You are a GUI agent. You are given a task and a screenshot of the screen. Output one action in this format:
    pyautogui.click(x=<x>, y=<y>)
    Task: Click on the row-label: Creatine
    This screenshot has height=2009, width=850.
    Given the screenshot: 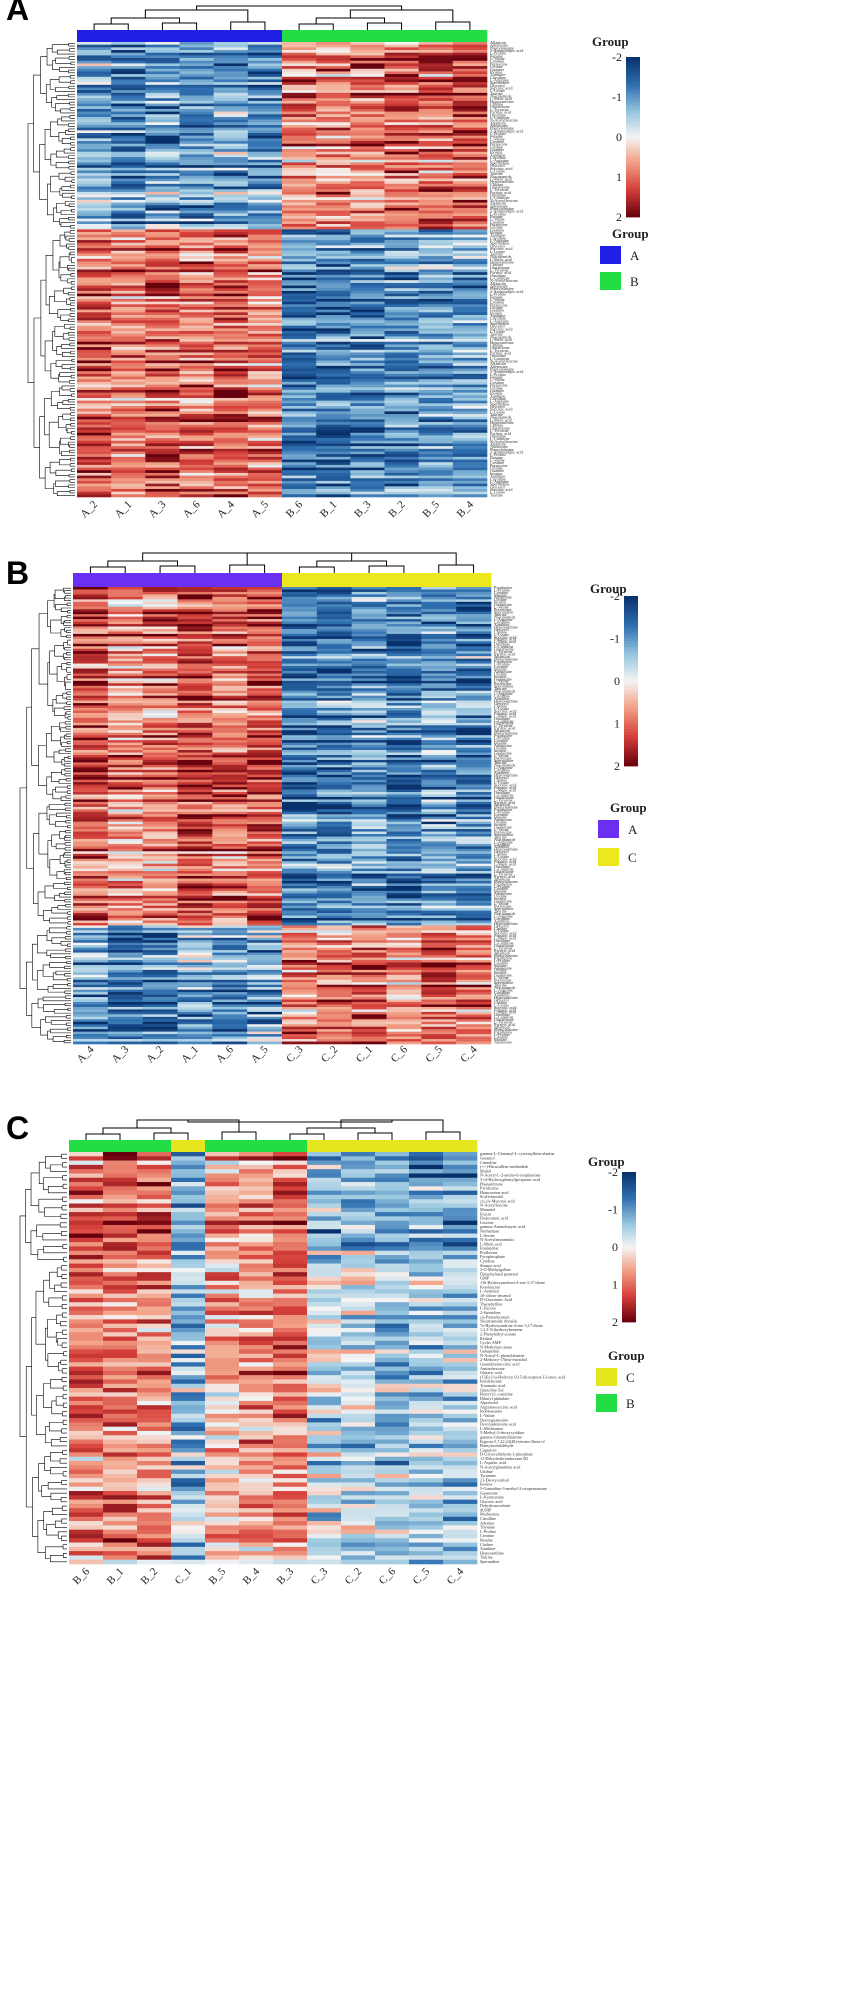 What is the action you would take?
    pyautogui.click(x=497, y=462)
    